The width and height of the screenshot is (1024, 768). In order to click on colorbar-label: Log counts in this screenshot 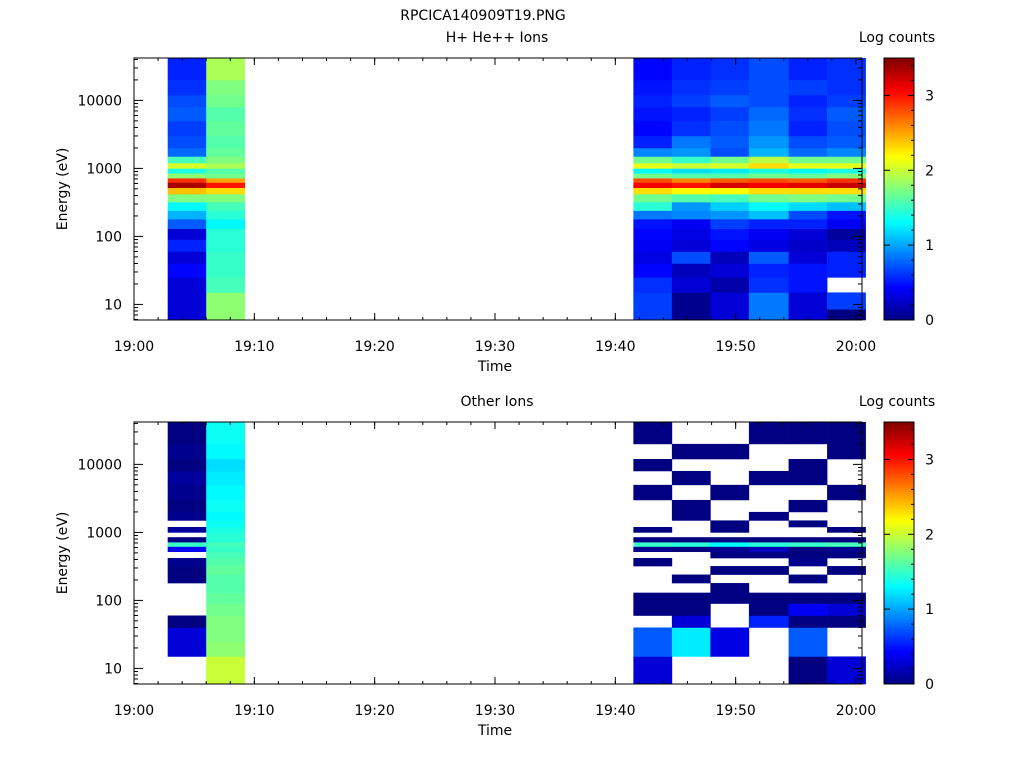, I will do `click(897, 38)`.